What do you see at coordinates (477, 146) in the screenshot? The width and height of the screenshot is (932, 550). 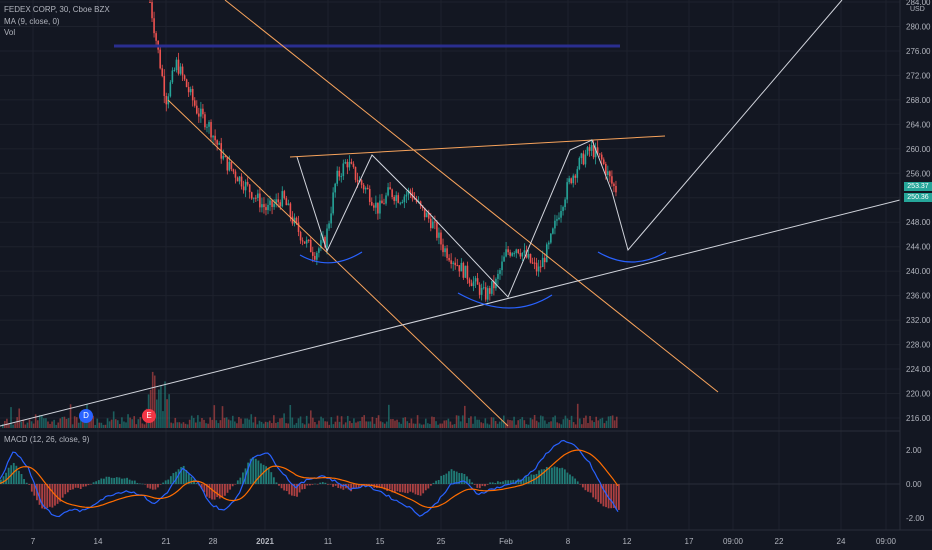 I see `neckline` at bounding box center [477, 146].